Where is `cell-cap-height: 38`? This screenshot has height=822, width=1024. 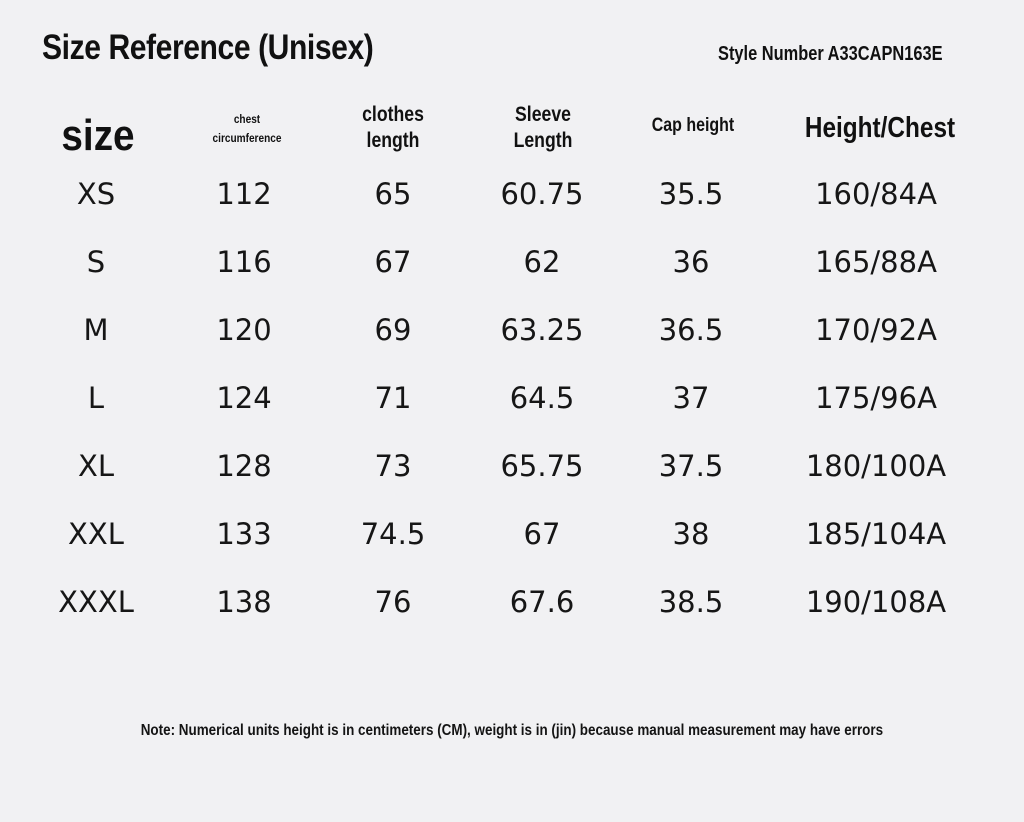 cell-cap-height: 38 is located at coordinates (691, 534).